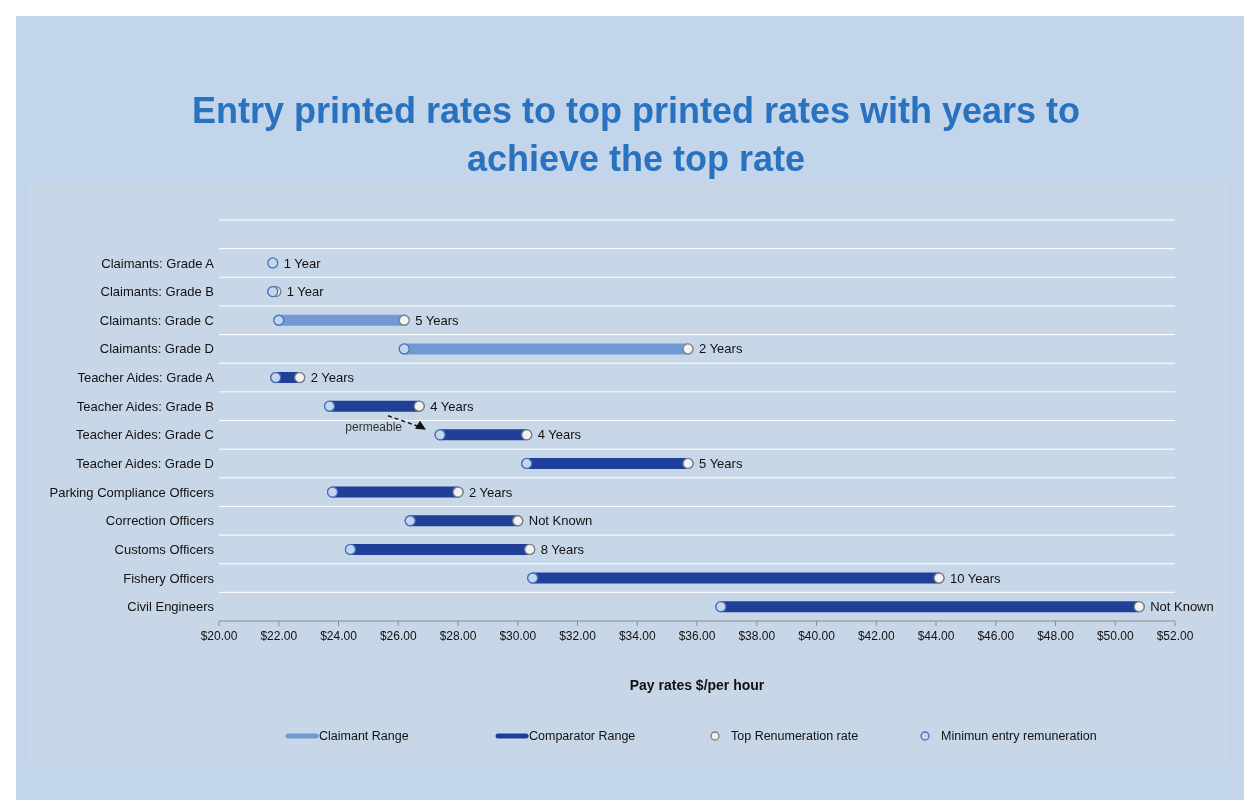 The width and height of the screenshot is (1244, 800). I want to click on y-tick-label: Civil Engineers, so click(171, 607).